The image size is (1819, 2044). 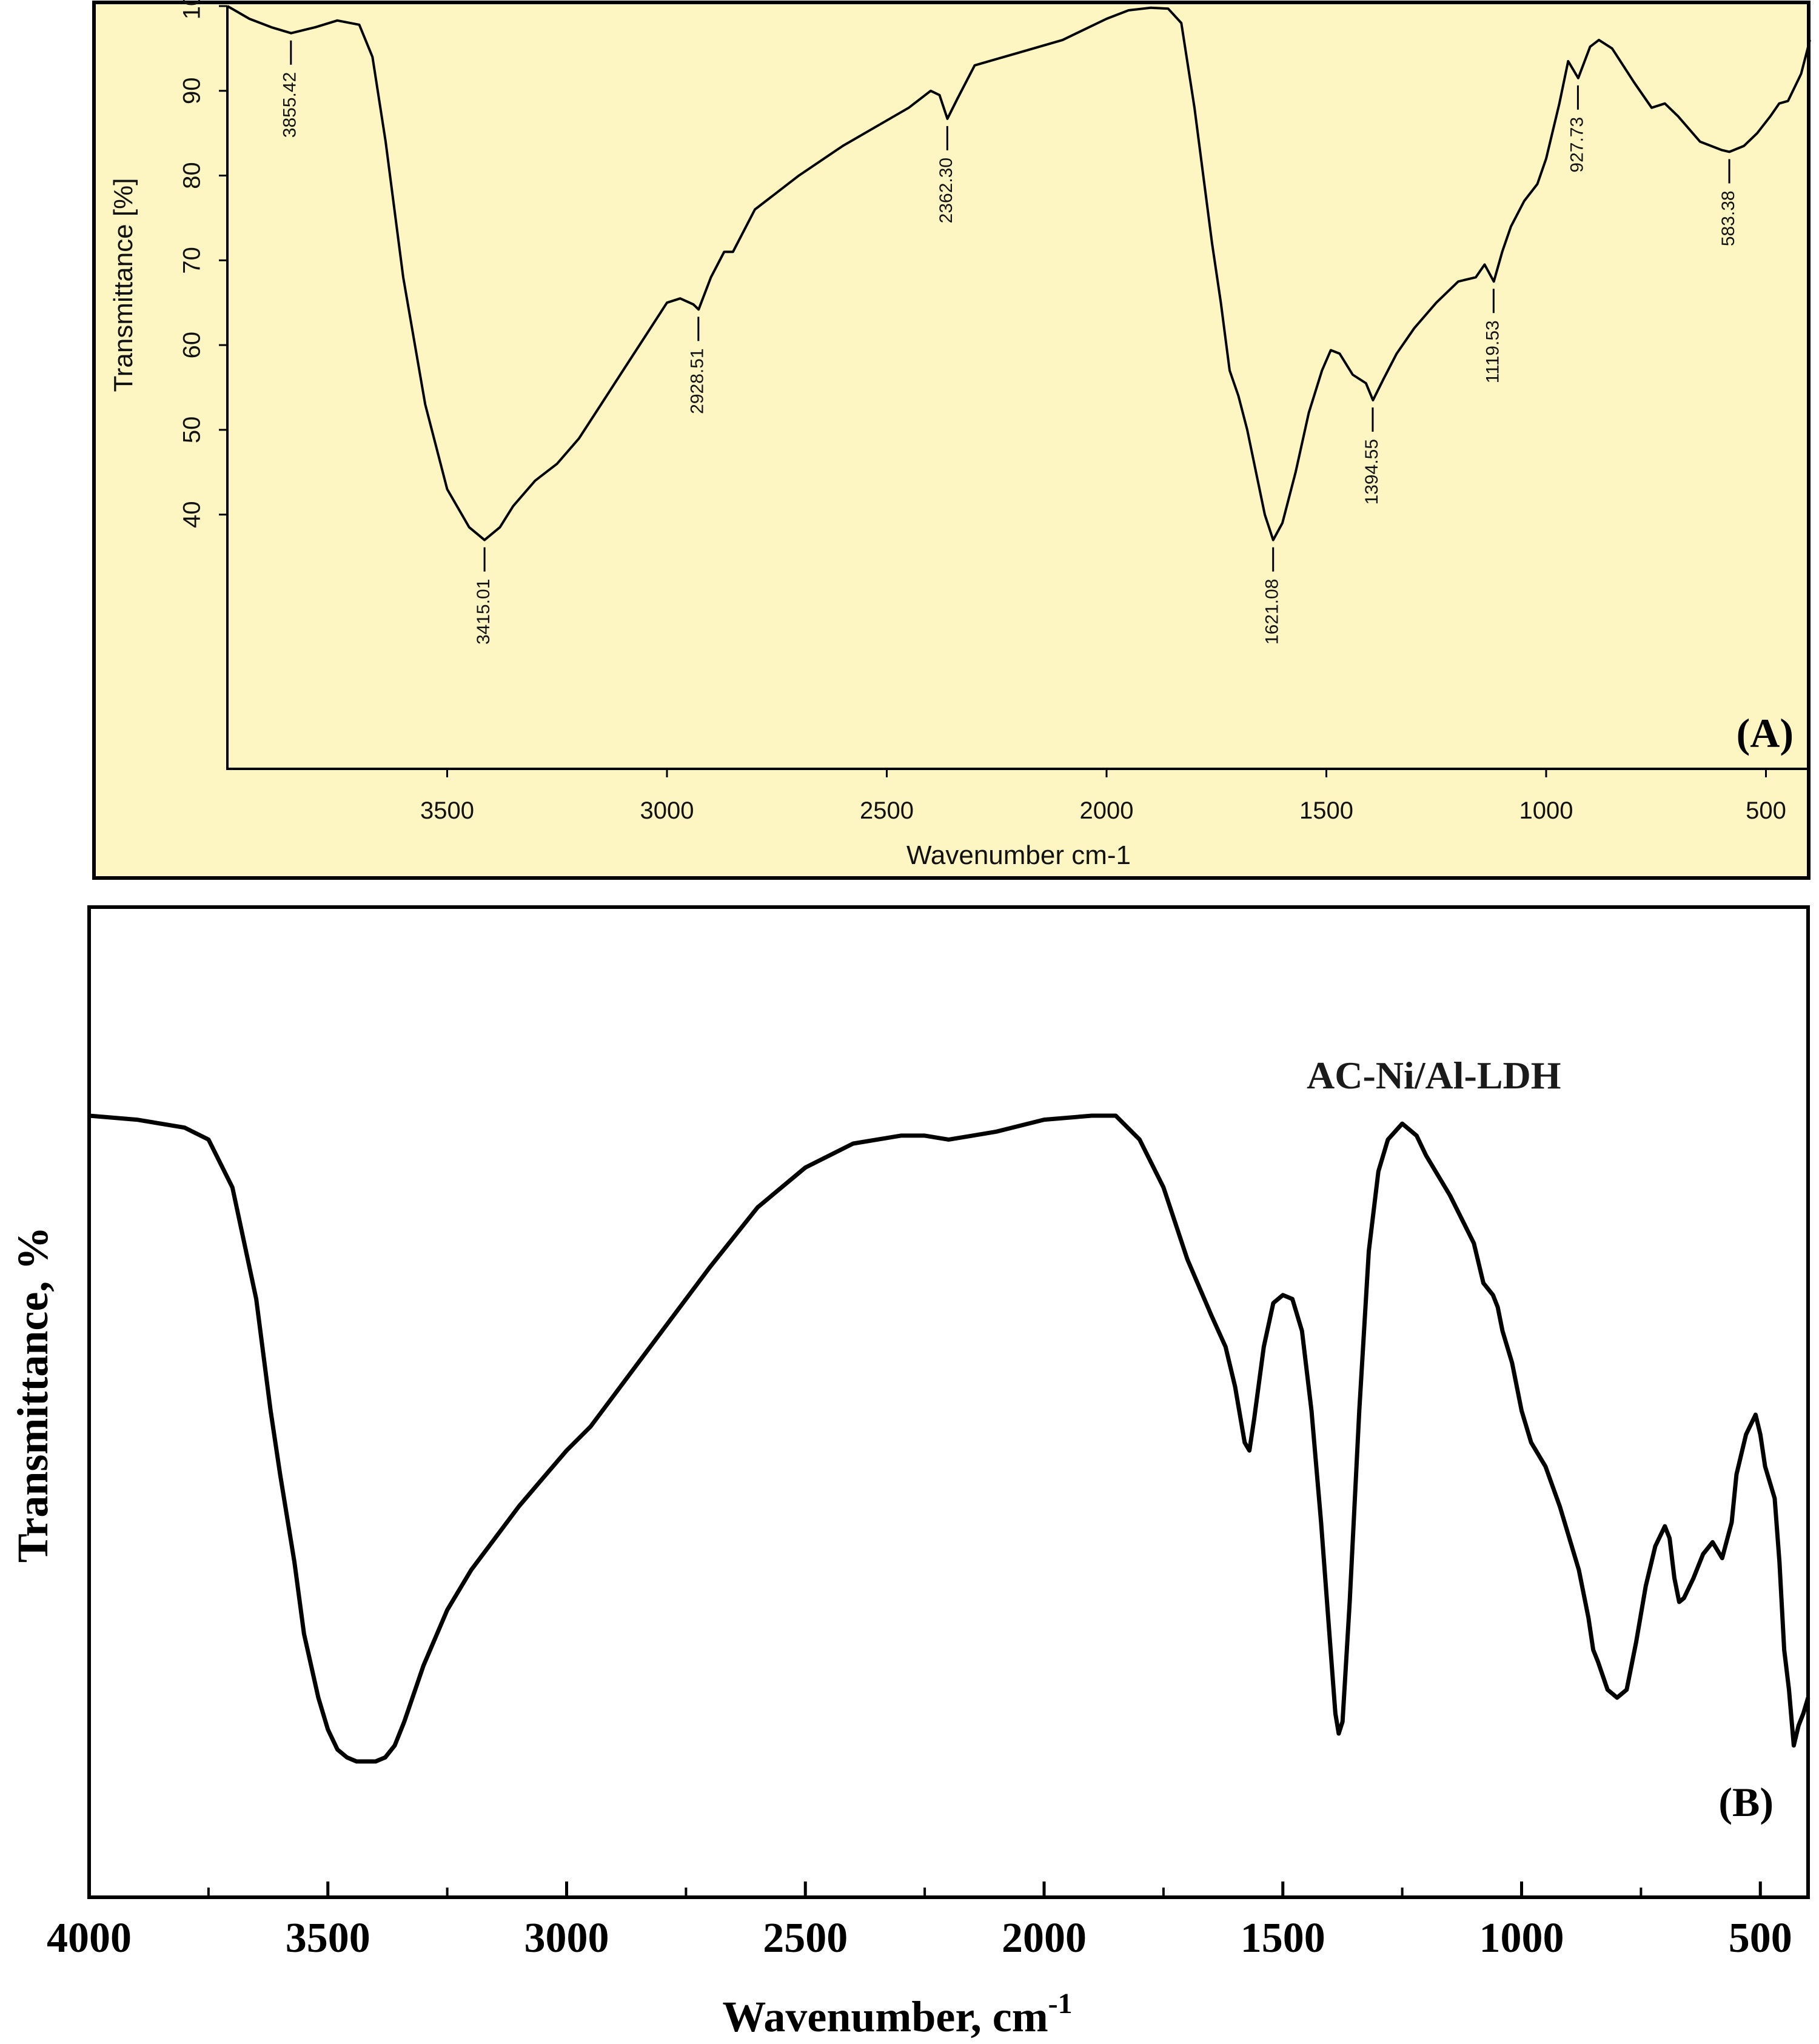 What do you see at coordinates (1044, 1938) in the screenshot?
I see `panel-b-x-tick-label: 2000` at bounding box center [1044, 1938].